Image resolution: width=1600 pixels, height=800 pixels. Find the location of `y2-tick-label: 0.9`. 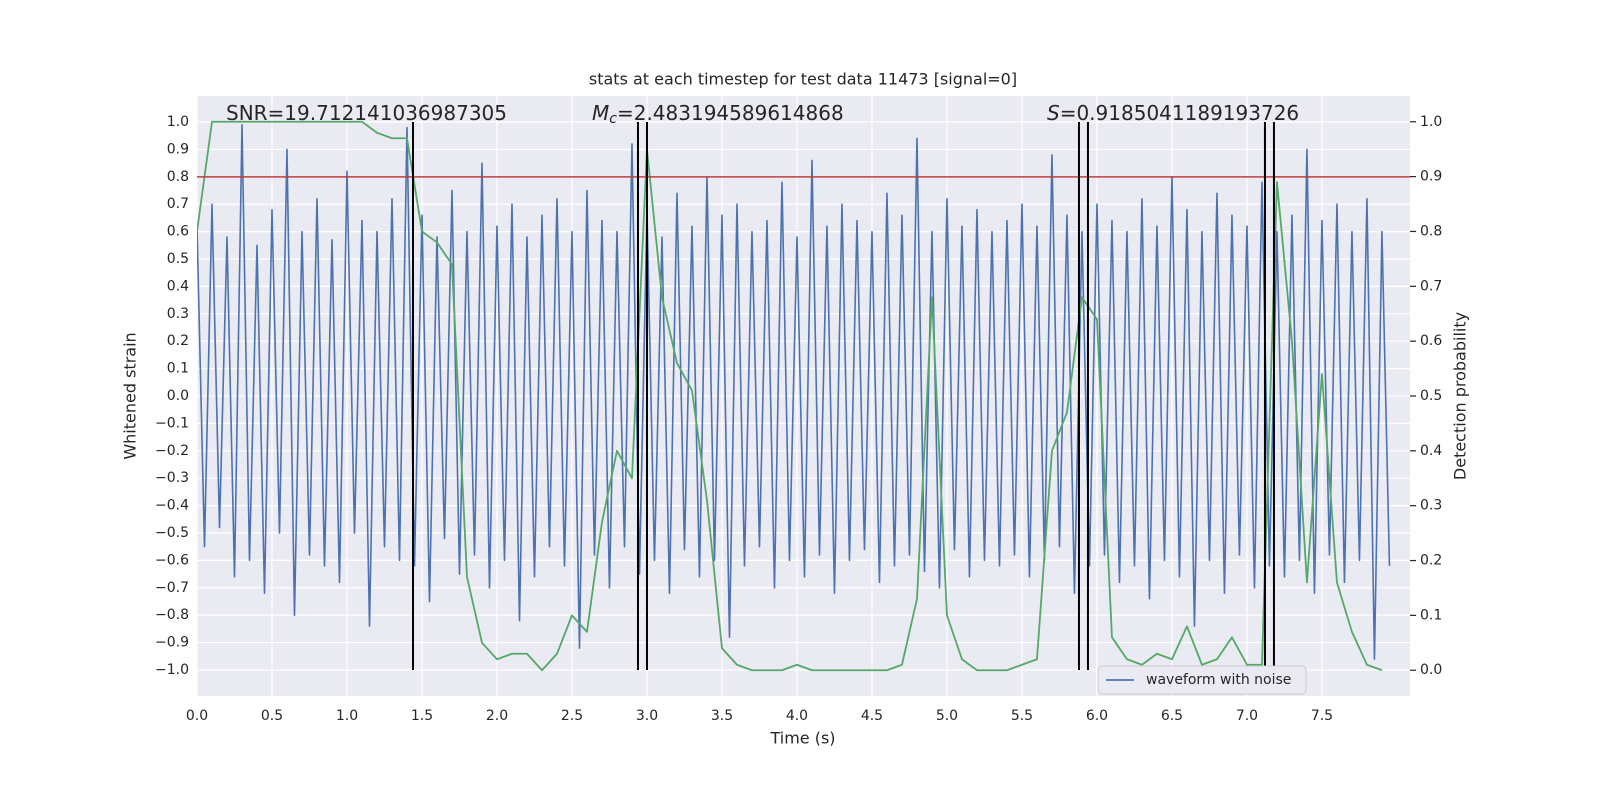

y2-tick-label: 0.9 is located at coordinates (1431, 177).